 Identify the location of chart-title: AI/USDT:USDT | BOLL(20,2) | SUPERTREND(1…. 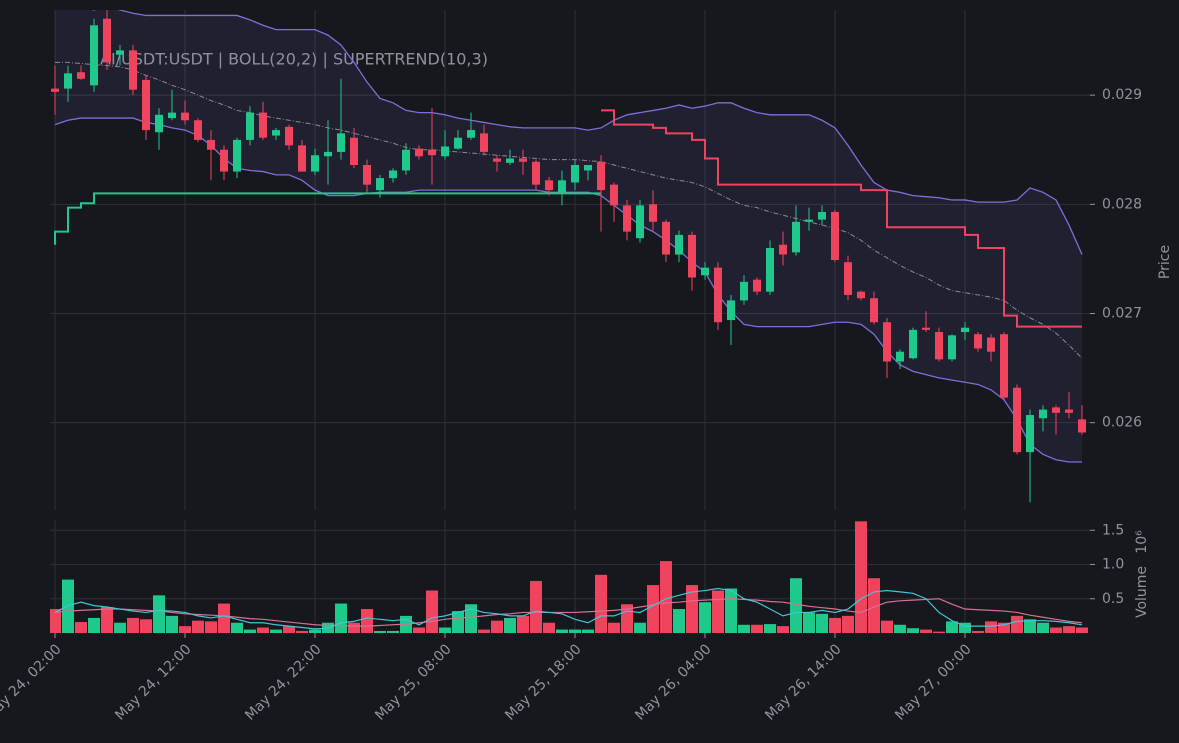
(294, 59).